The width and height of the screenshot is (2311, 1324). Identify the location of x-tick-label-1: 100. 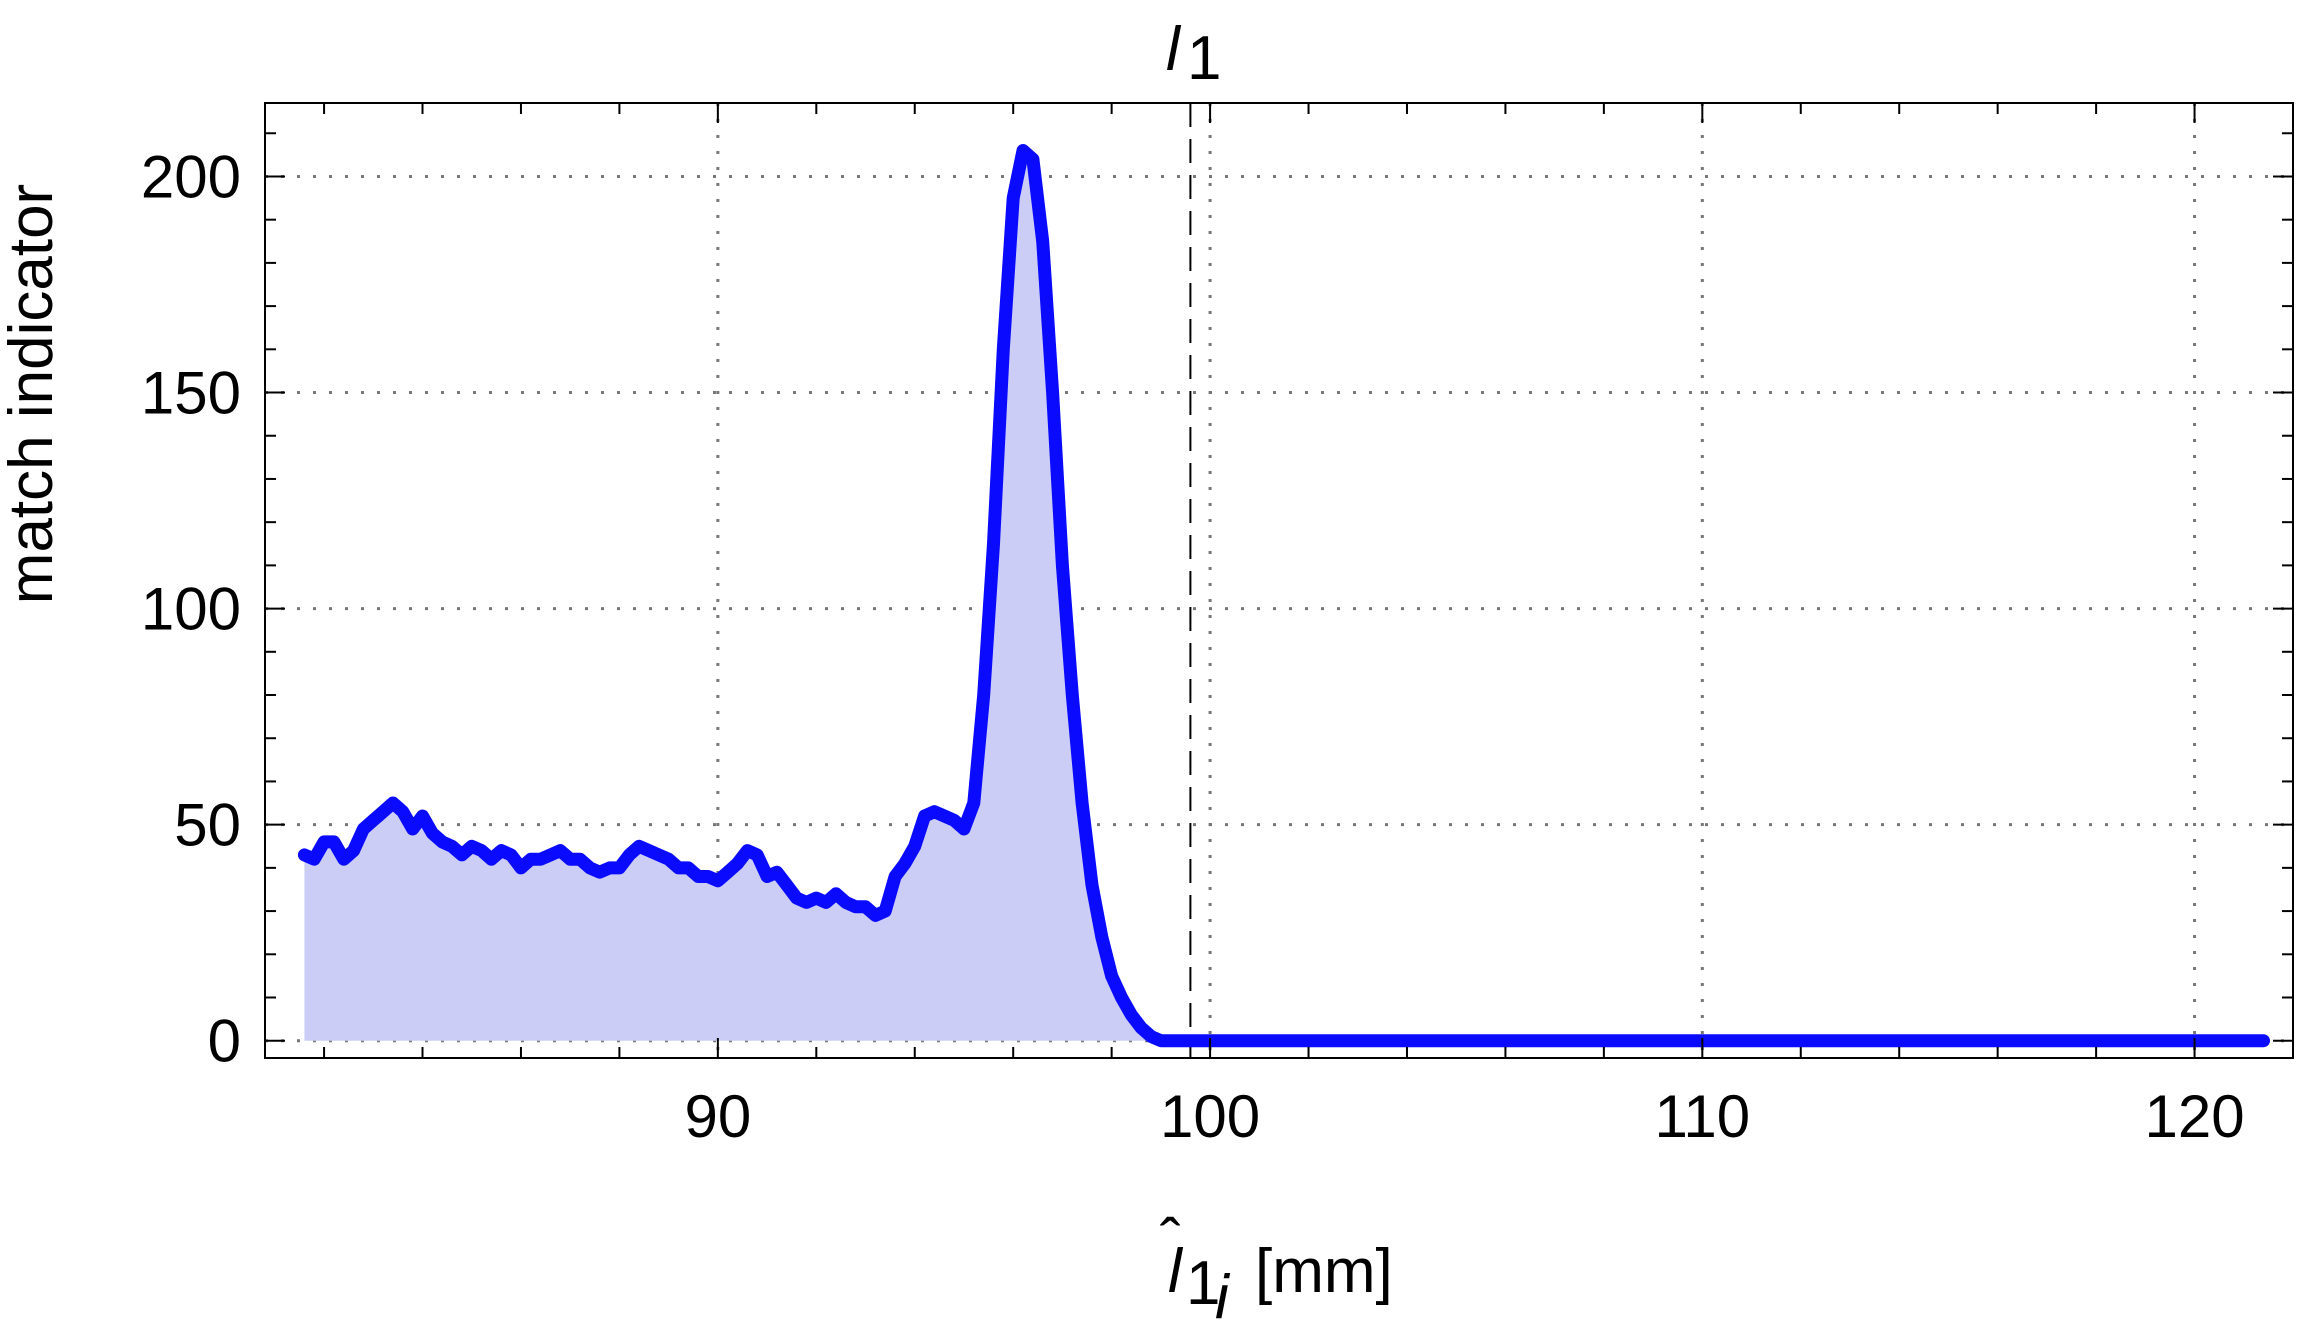
(1210, 1116).